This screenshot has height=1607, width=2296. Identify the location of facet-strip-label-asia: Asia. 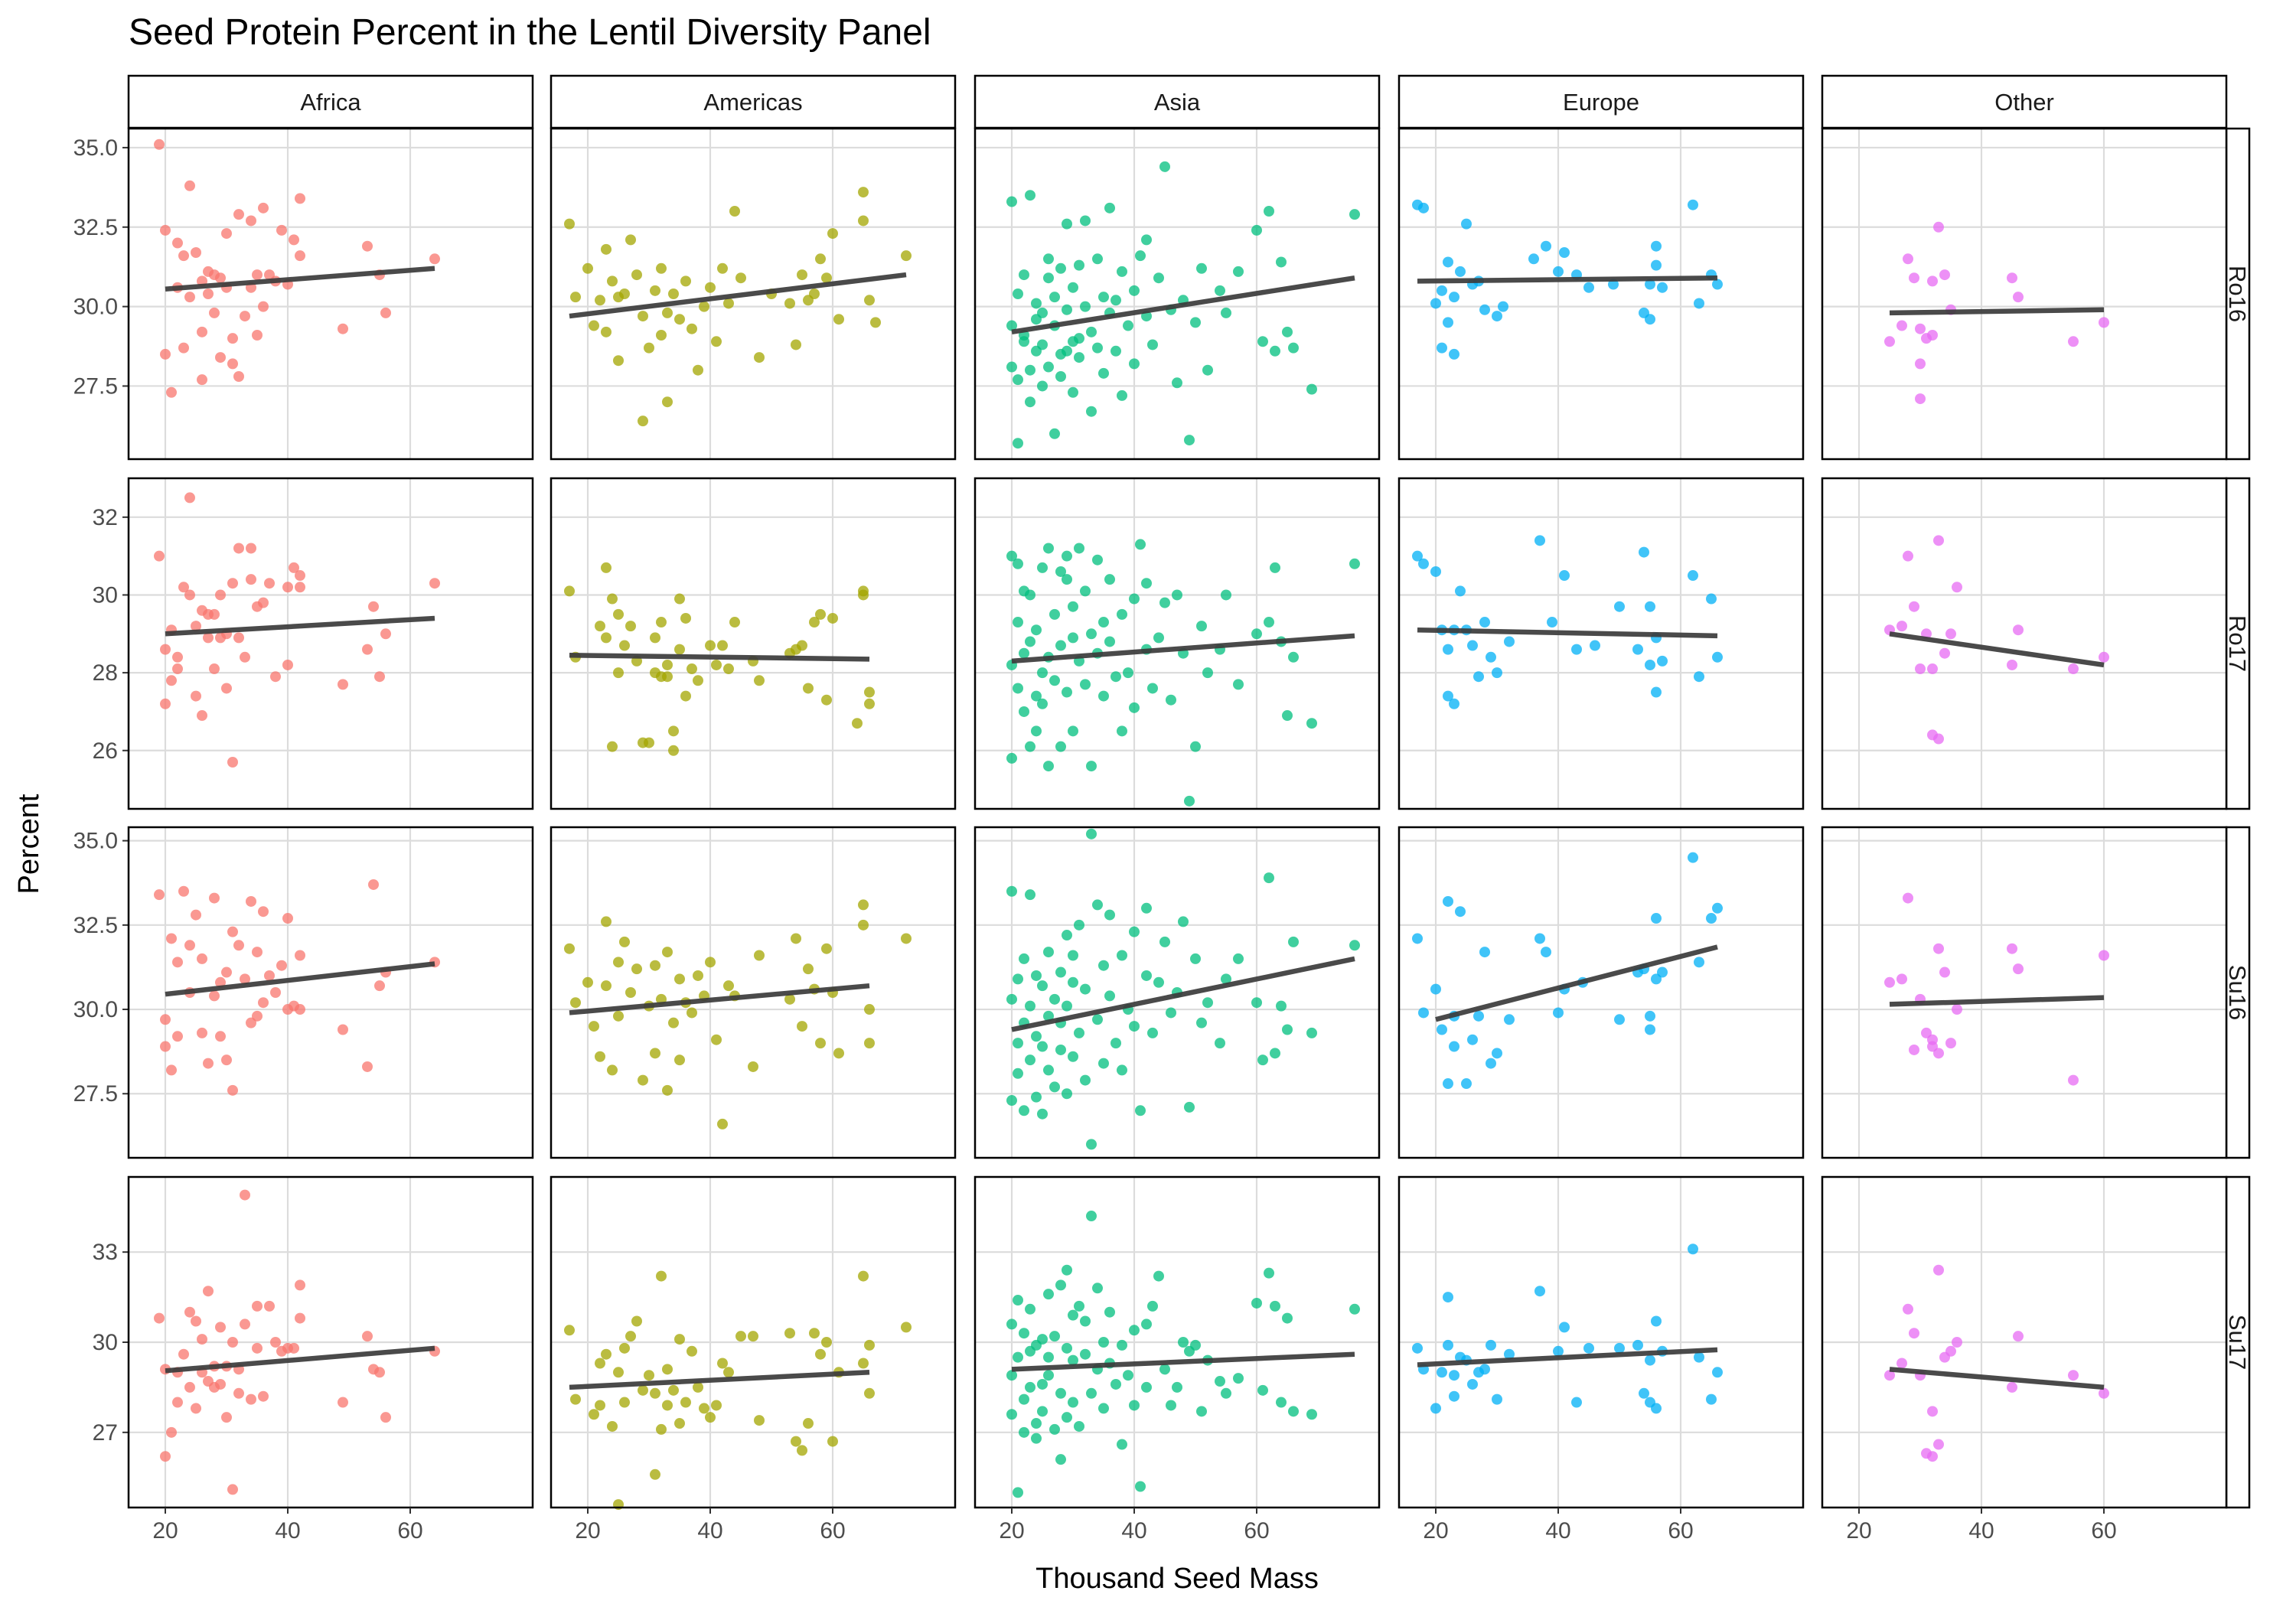
(1177, 102).